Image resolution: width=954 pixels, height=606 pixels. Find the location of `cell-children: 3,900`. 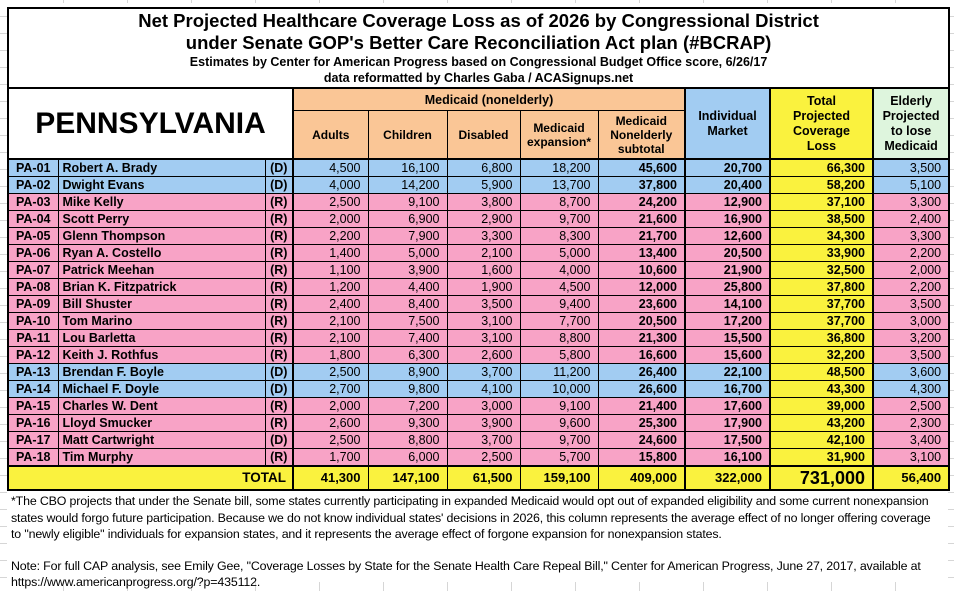

cell-children: 3,900 is located at coordinates (407, 270).